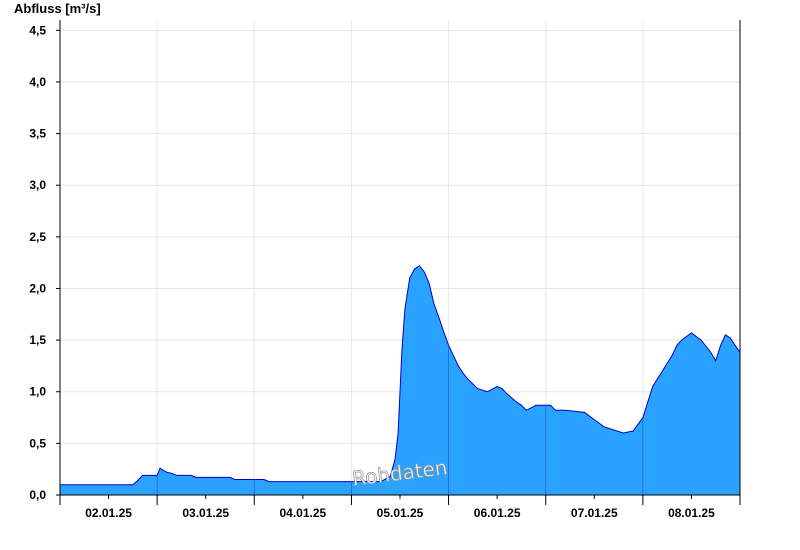  What do you see at coordinates (37, 443) in the screenshot?
I see `y-tick-label: 0,5` at bounding box center [37, 443].